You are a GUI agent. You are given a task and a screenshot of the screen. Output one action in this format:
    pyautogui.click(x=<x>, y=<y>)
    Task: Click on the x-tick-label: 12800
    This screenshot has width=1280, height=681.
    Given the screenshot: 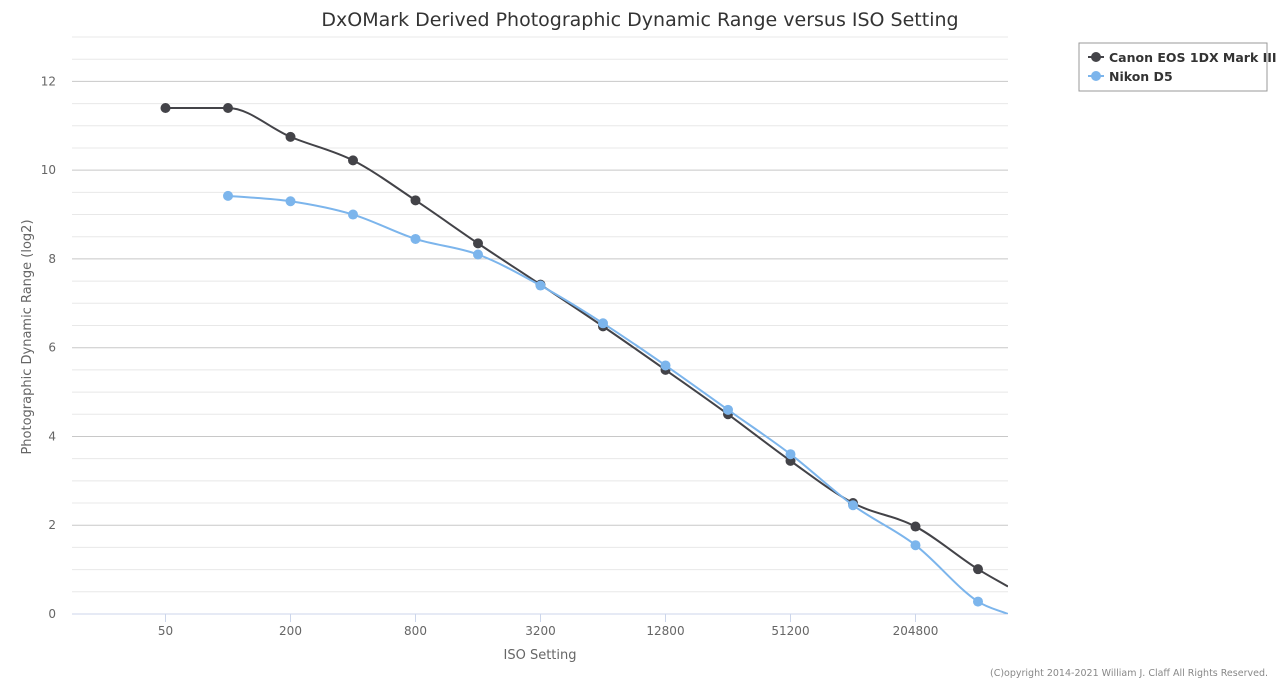 What is the action you would take?
    pyautogui.click(x=665, y=631)
    